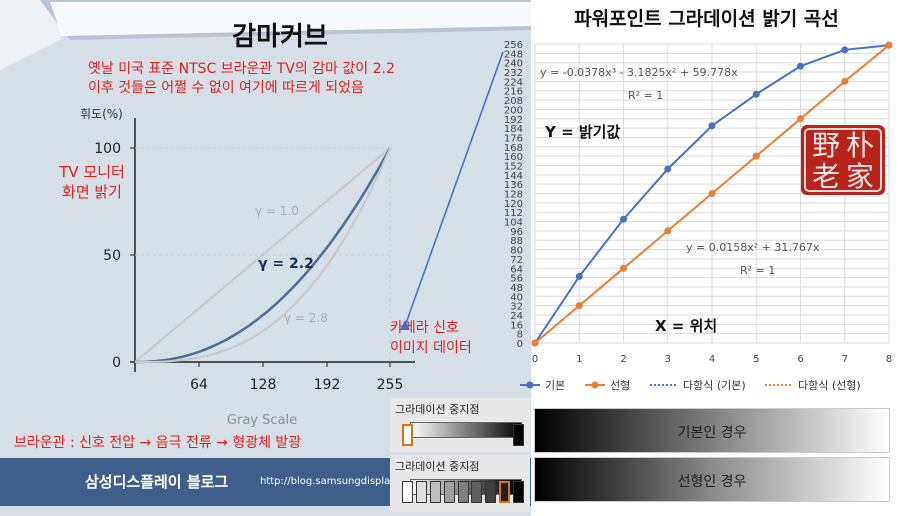  Describe the element at coordinates (158, 443) in the screenshot. I see `crt-process-note: 브라운관 : 신호 전압 → 음극 전류 → 형광체 발광` at that location.